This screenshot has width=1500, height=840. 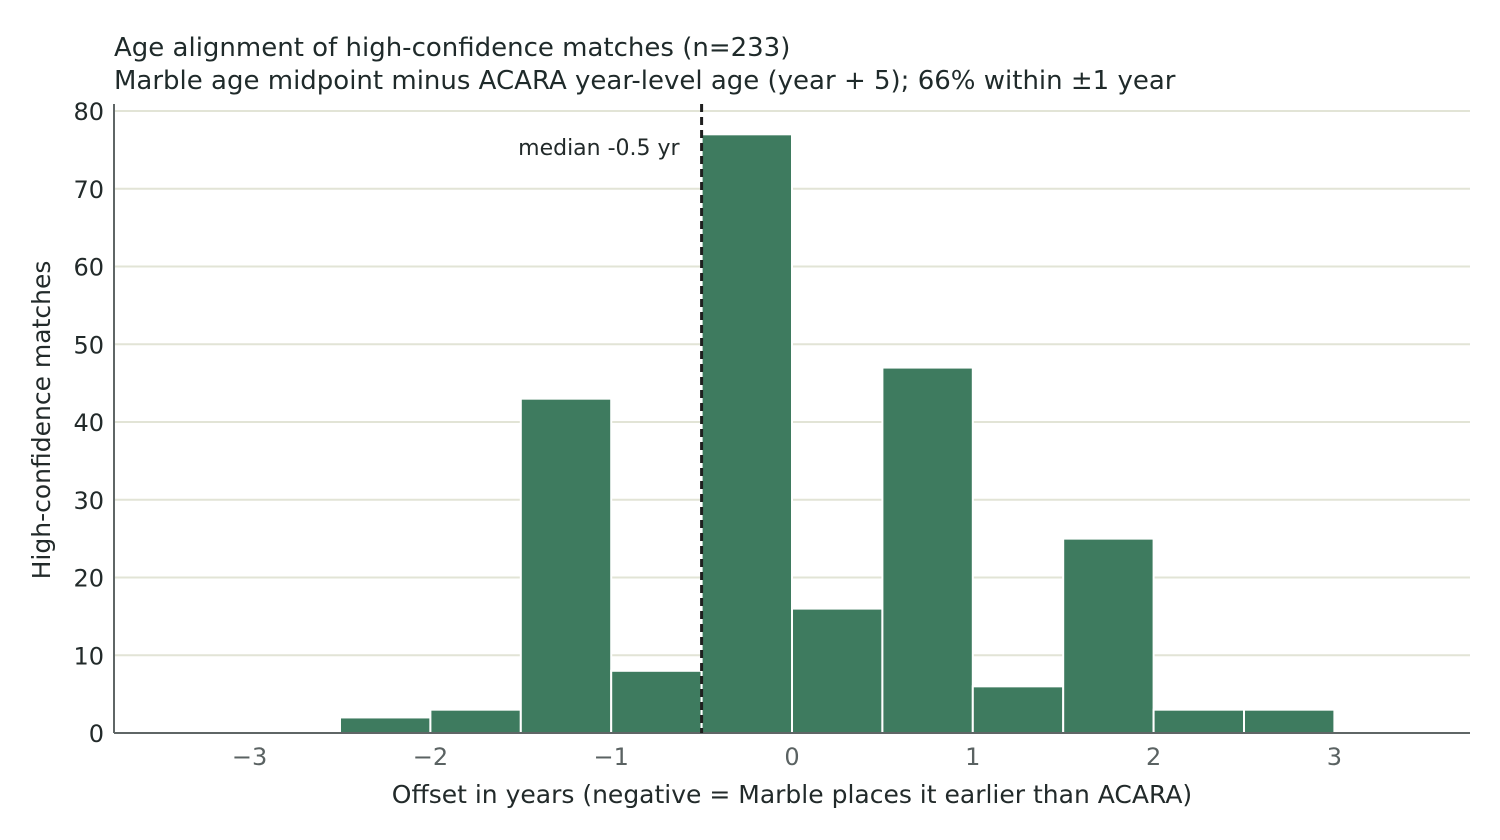 What do you see at coordinates (791, 757) in the screenshot?
I see `x-tick-label-0: 0` at bounding box center [791, 757].